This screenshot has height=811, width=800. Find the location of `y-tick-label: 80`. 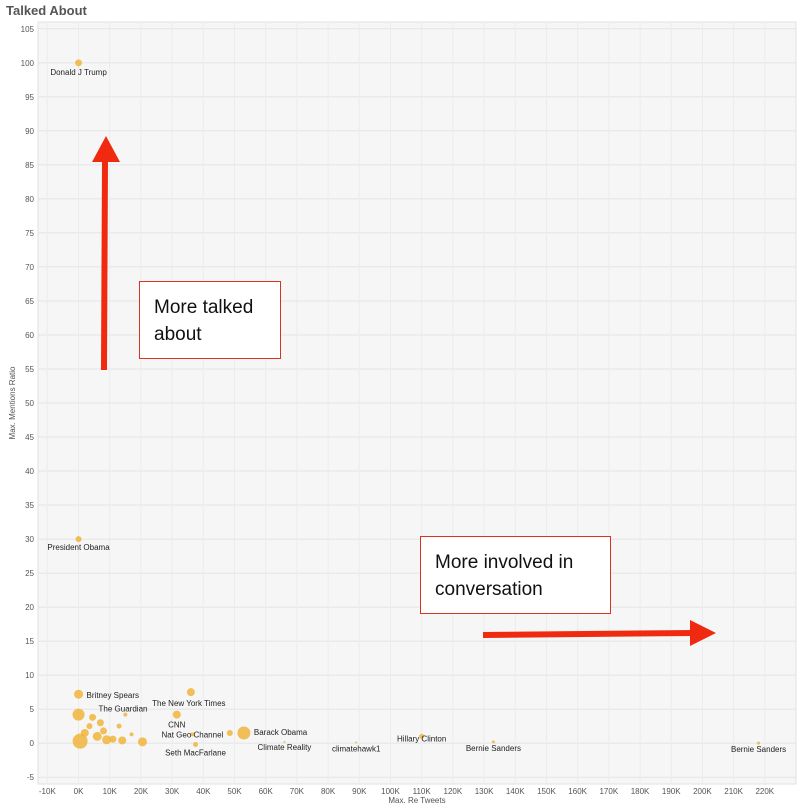

y-tick-label: 80 is located at coordinates (29, 199).